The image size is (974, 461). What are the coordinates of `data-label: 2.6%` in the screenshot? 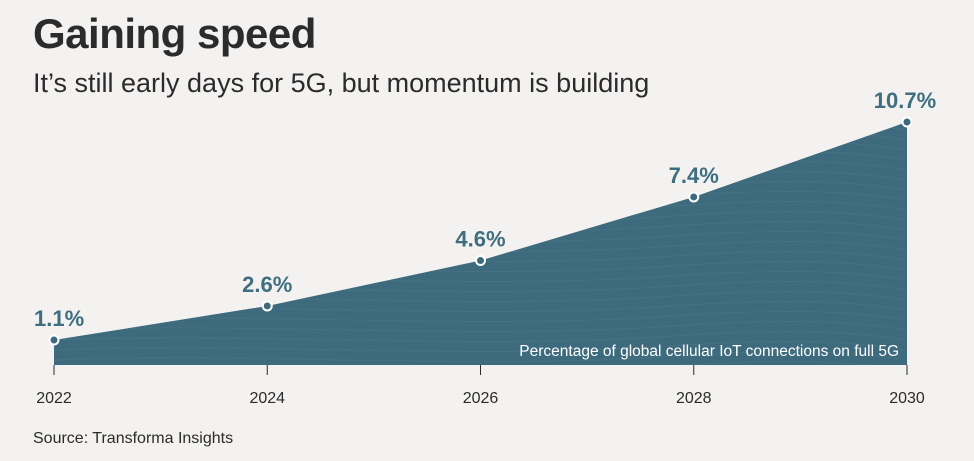 It's located at (267, 284).